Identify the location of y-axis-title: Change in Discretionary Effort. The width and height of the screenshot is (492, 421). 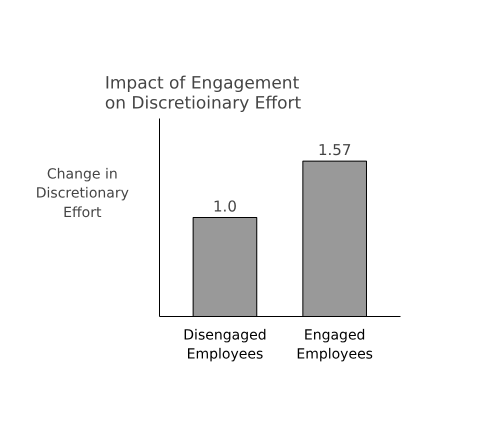
(82, 193).